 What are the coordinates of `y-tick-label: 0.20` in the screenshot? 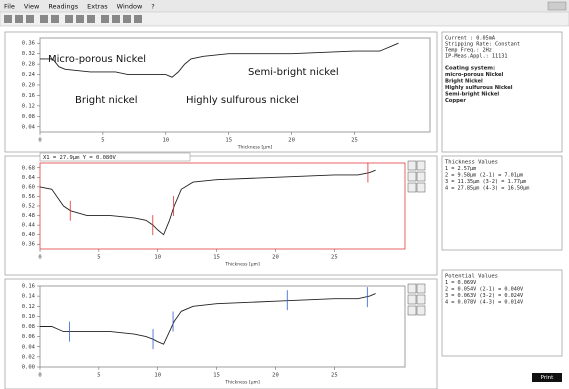 It's located at (28, 86).